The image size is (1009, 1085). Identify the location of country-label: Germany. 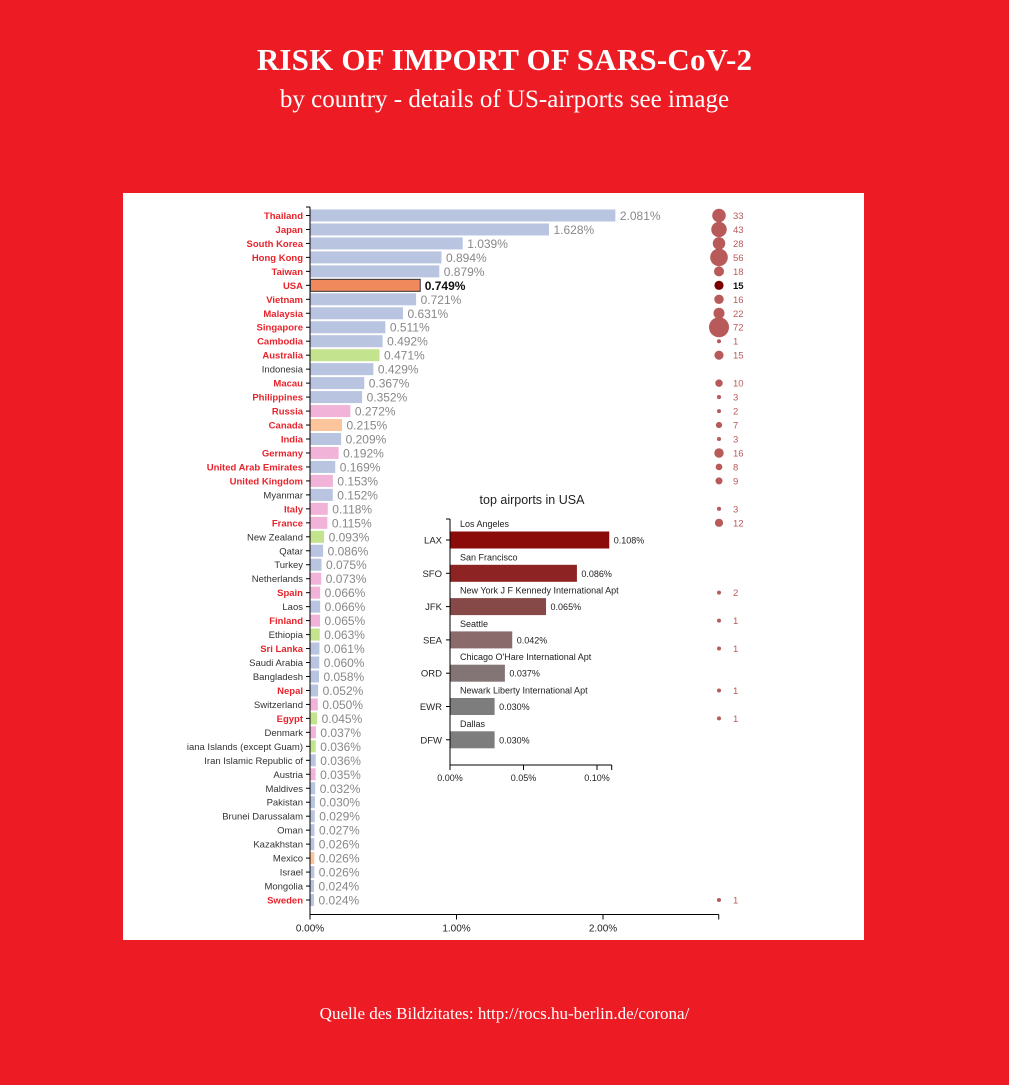
(283, 453).